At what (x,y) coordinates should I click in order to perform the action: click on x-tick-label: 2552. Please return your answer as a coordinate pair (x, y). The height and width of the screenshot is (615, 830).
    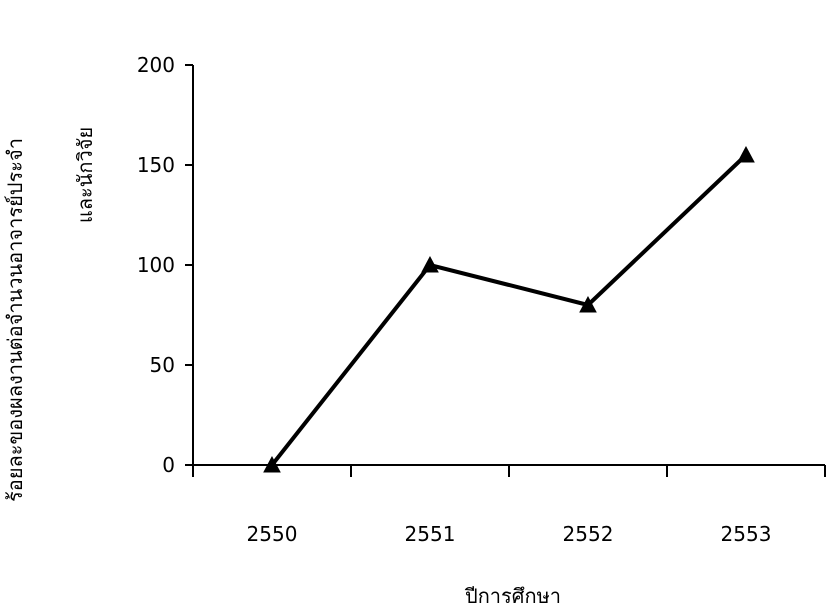
    Looking at the image, I should click on (588, 534).